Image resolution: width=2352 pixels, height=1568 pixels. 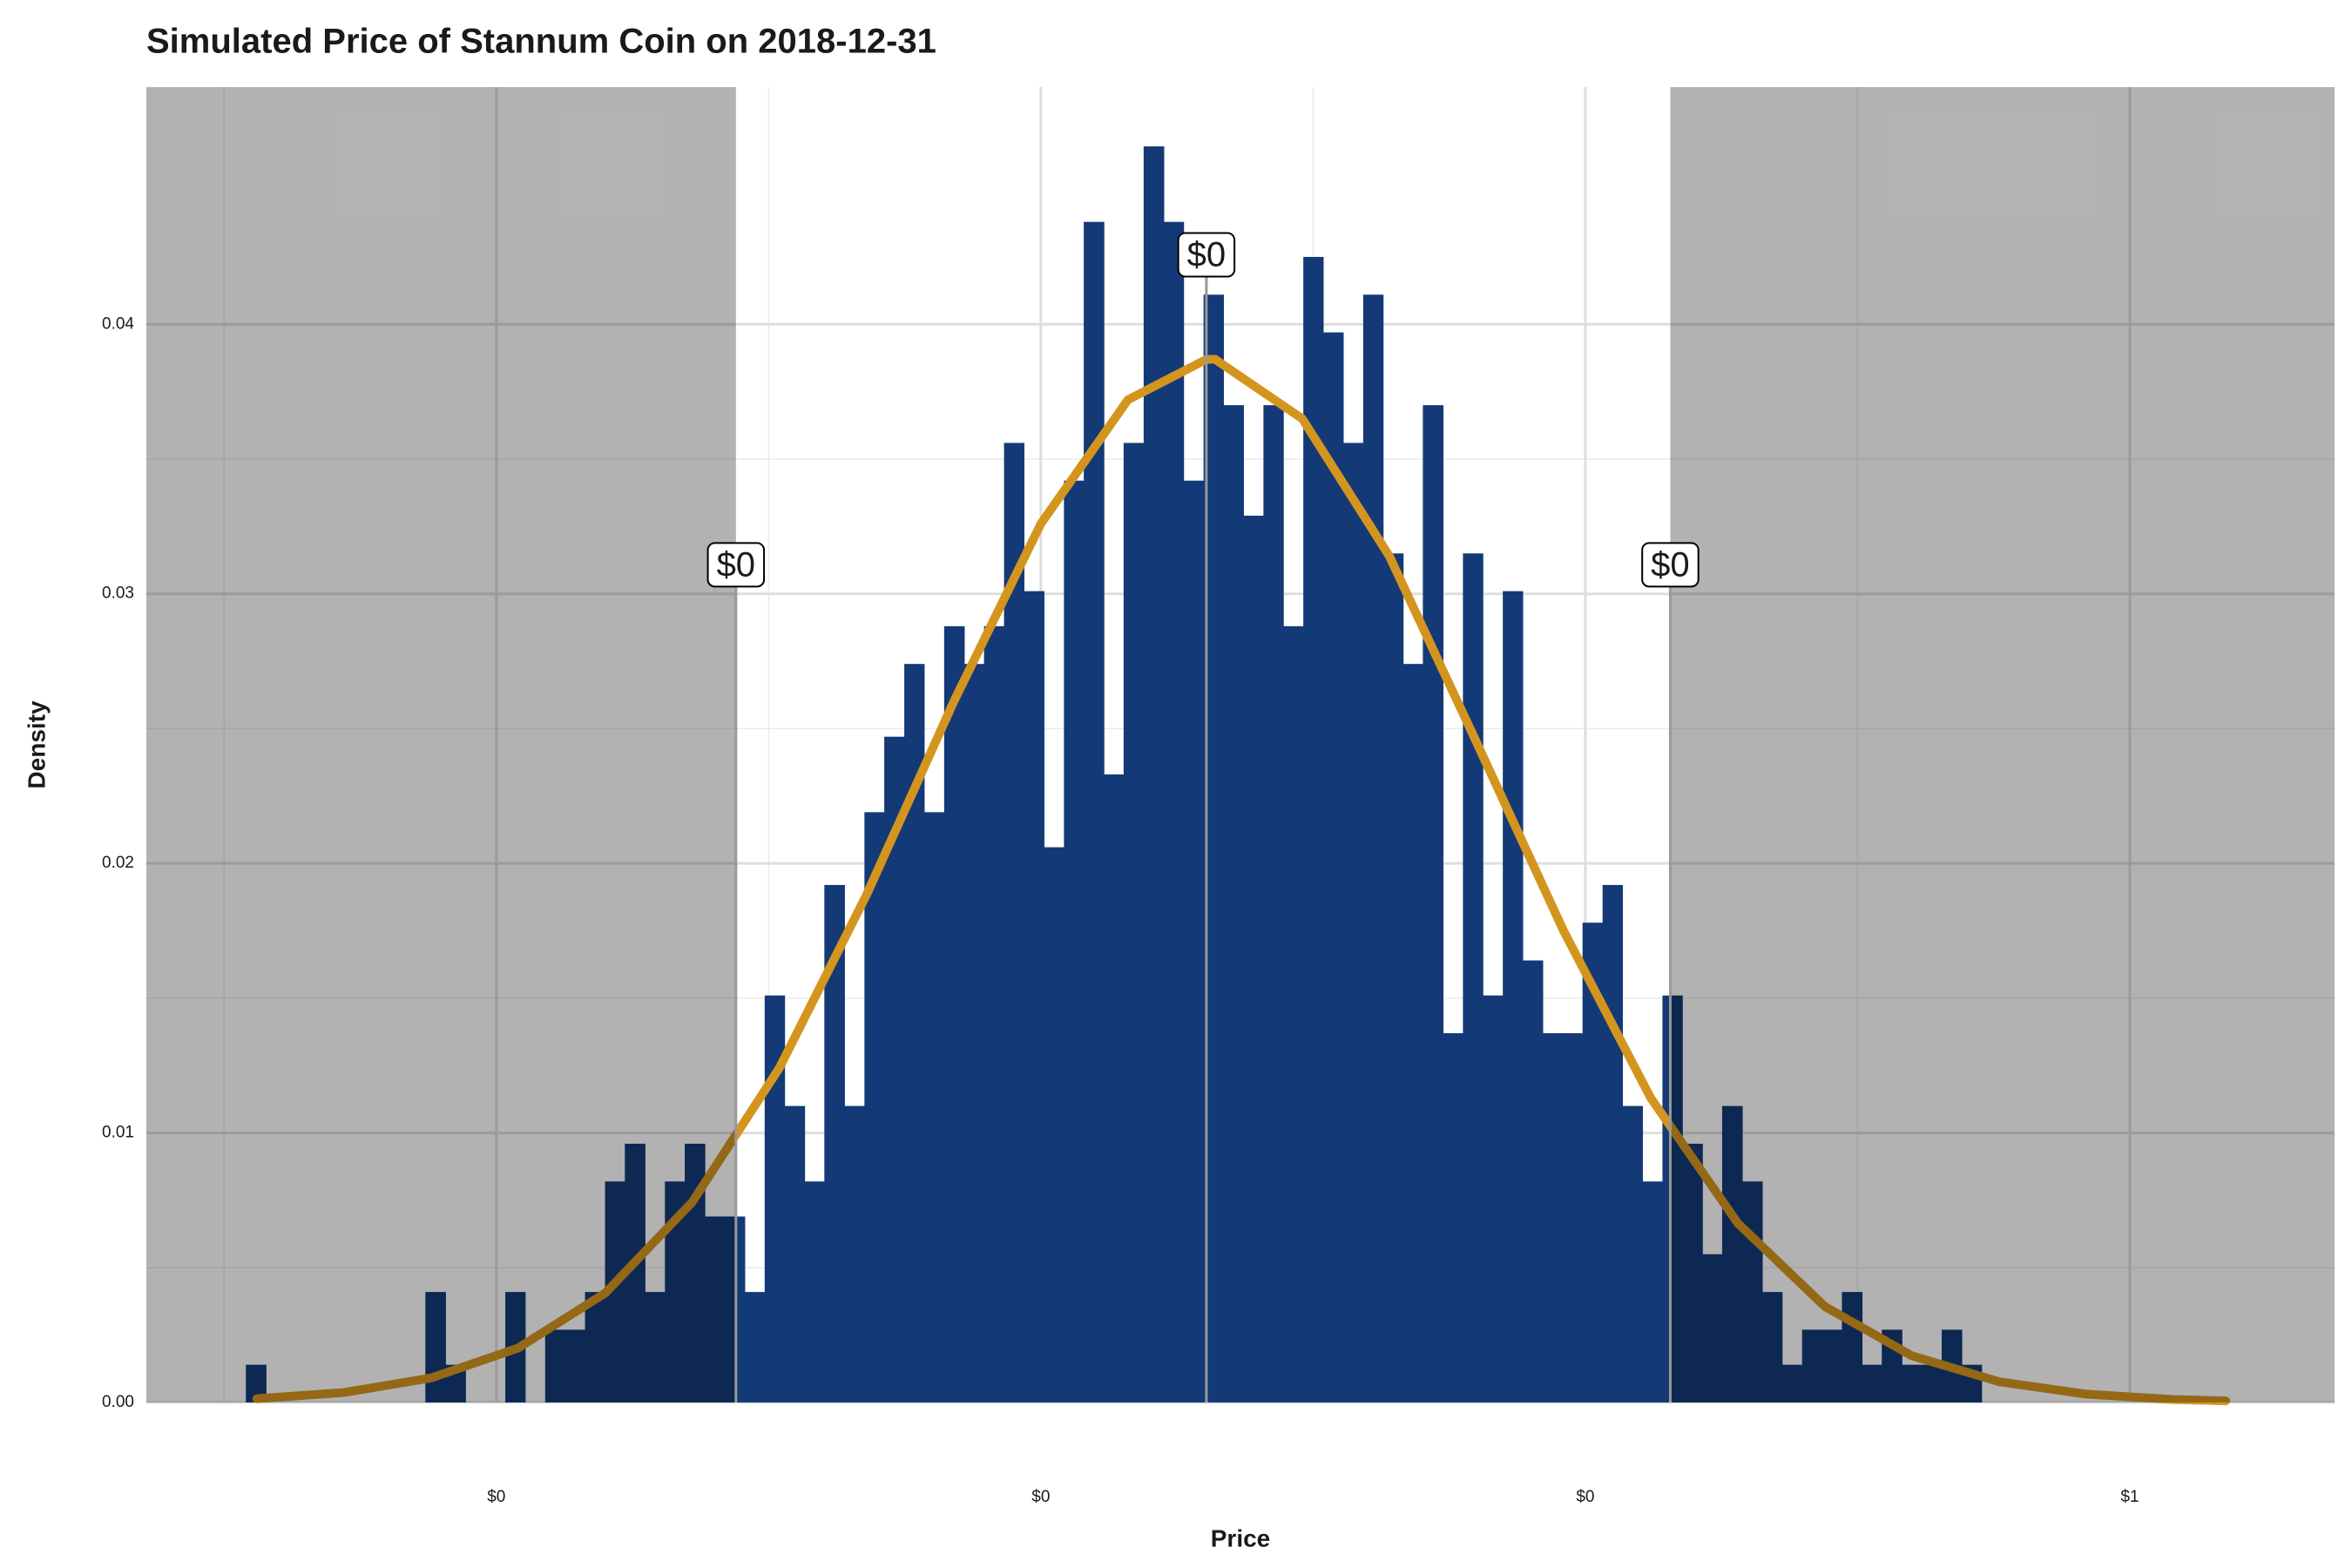 I want to click on y-axis-label: Density, so click(x=36, y=744).